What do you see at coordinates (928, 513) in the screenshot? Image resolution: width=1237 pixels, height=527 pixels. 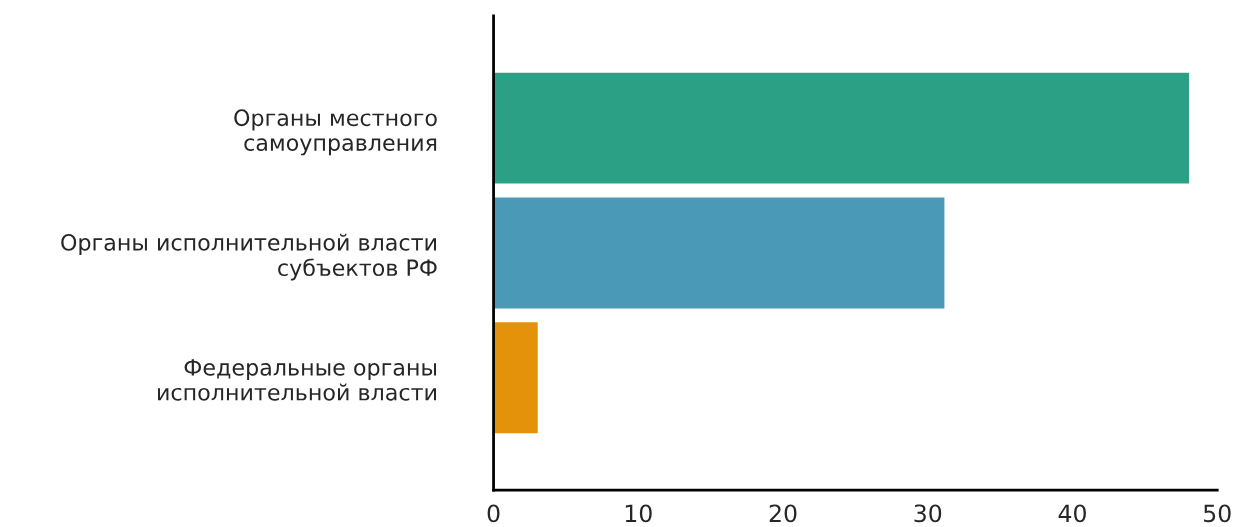 I see `x-tick-label: 30` at bounding box center [928, 513].